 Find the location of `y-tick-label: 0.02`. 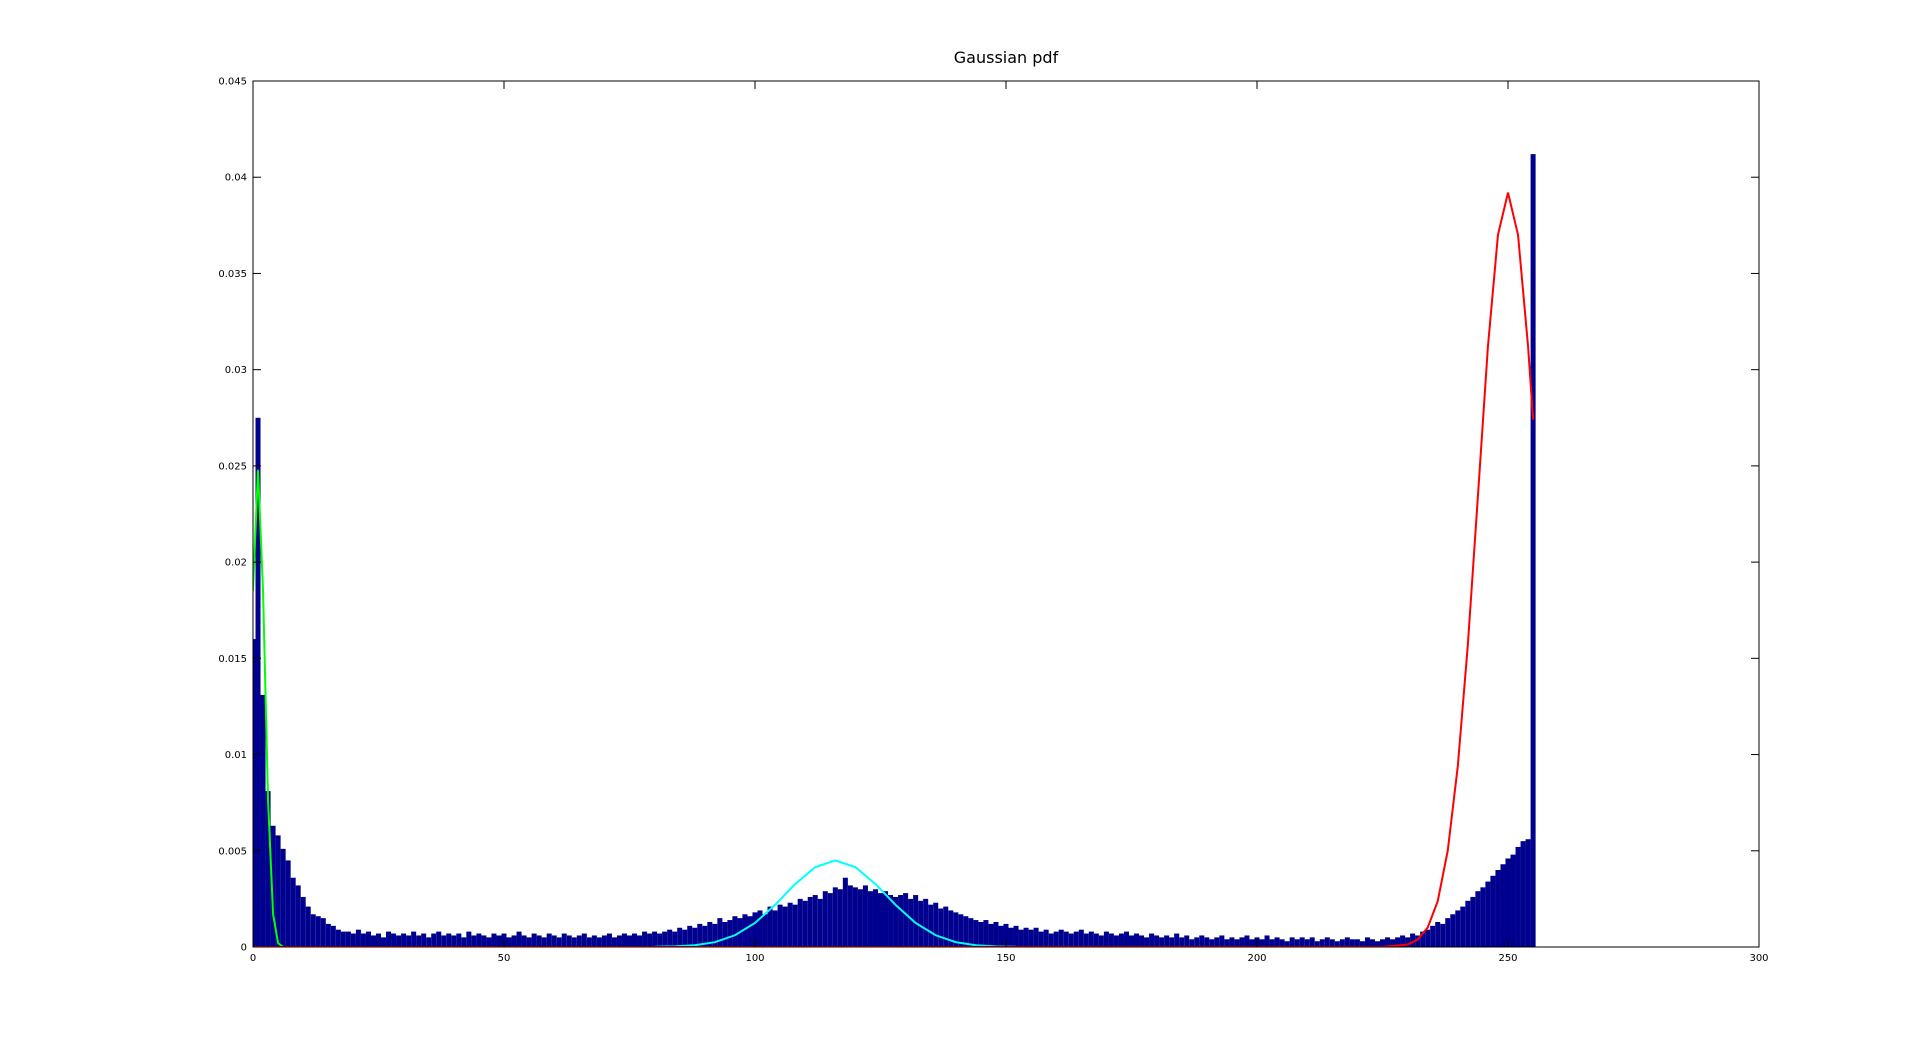

y-tick-label: 0.02 is located at coordinates (236, 563).